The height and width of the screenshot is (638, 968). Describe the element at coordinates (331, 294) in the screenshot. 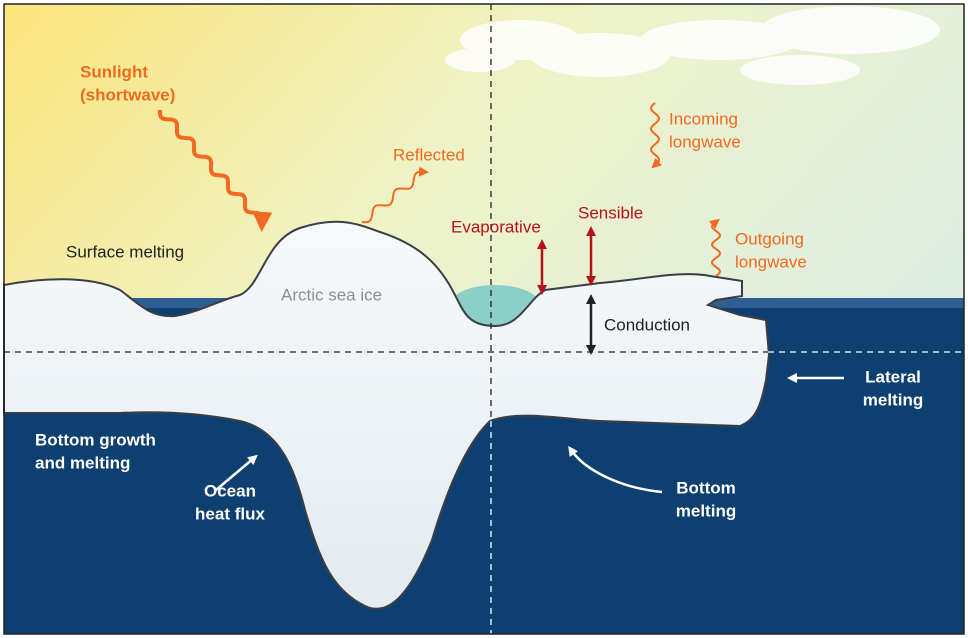

I see `ice-label: Arctic sea ice` at that location.